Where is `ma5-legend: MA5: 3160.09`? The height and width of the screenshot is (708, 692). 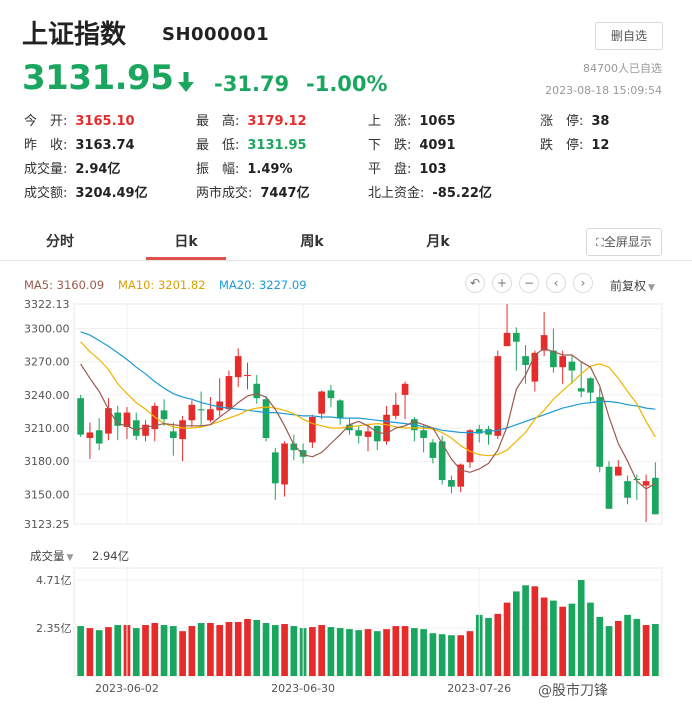 ma5-legend: MA5: 3160.09 is located at coordinates (64, 285).